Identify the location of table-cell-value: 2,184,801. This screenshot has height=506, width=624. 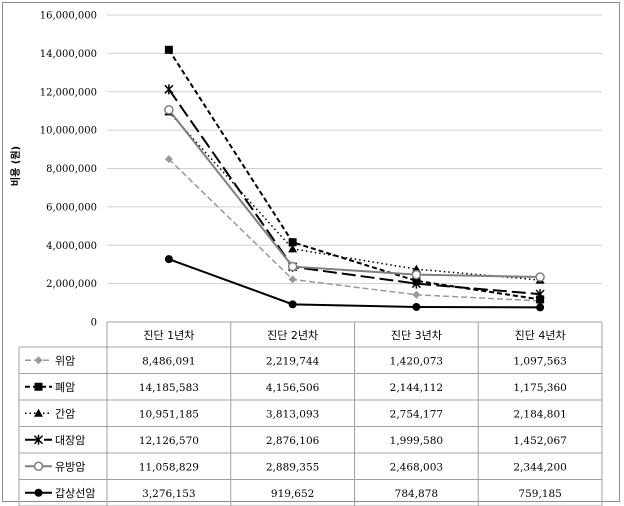
(539, 414).